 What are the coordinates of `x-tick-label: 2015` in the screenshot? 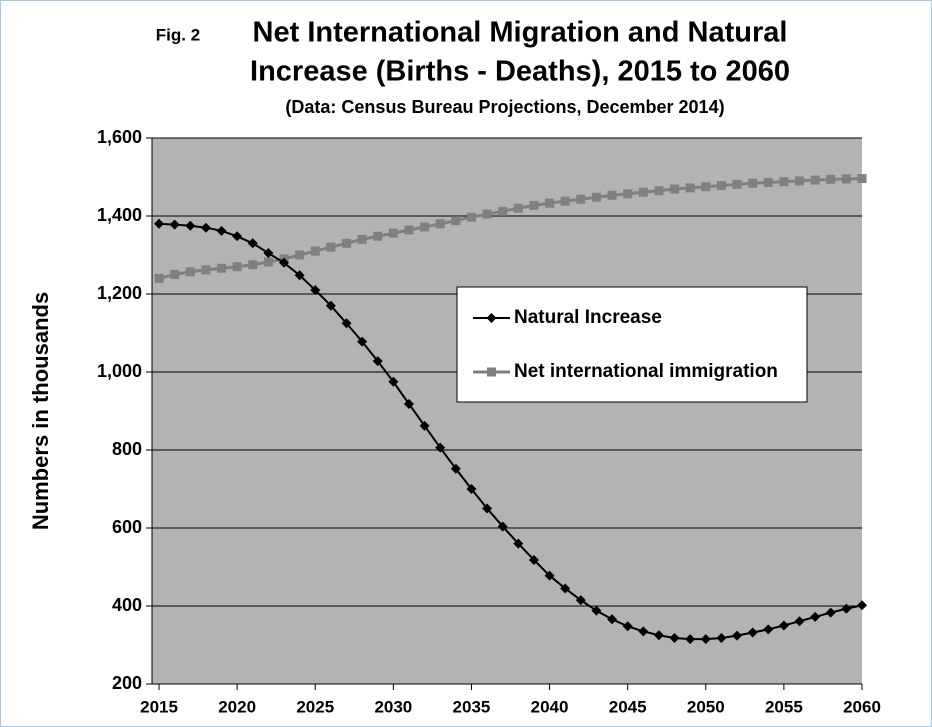 It's located at (159, 706).